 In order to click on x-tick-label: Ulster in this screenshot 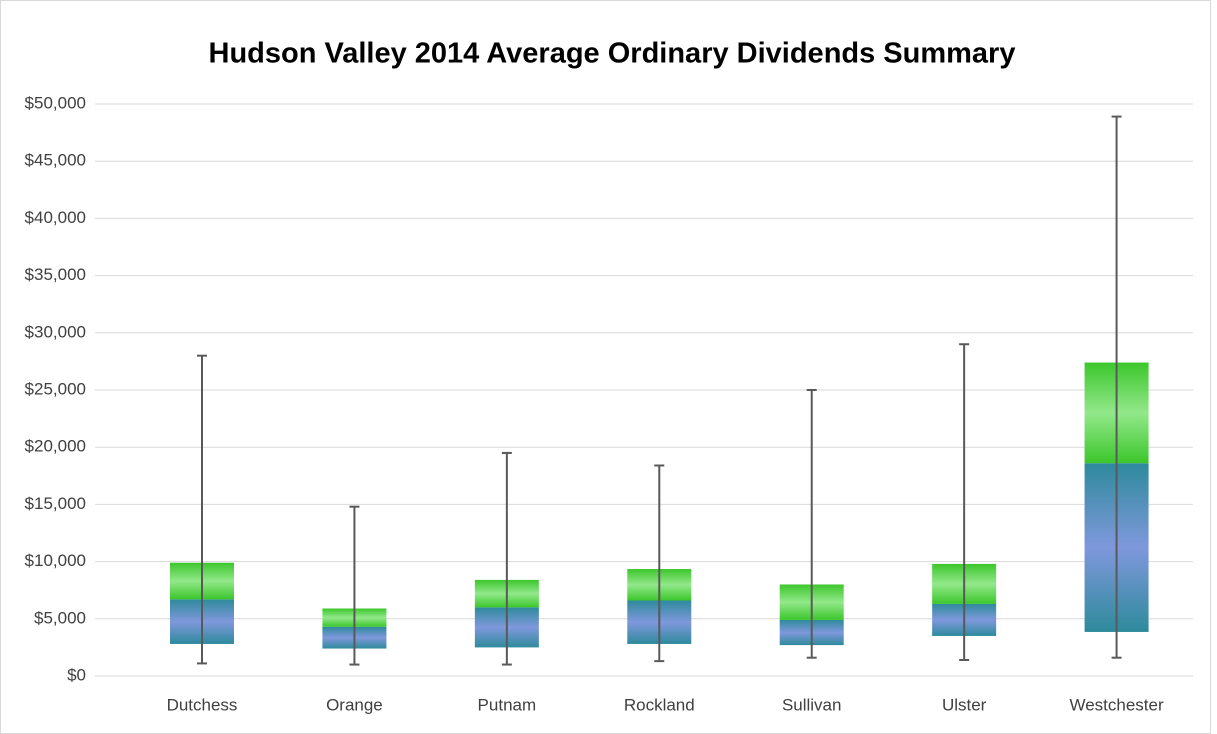, I will do `click(964, 704)`.